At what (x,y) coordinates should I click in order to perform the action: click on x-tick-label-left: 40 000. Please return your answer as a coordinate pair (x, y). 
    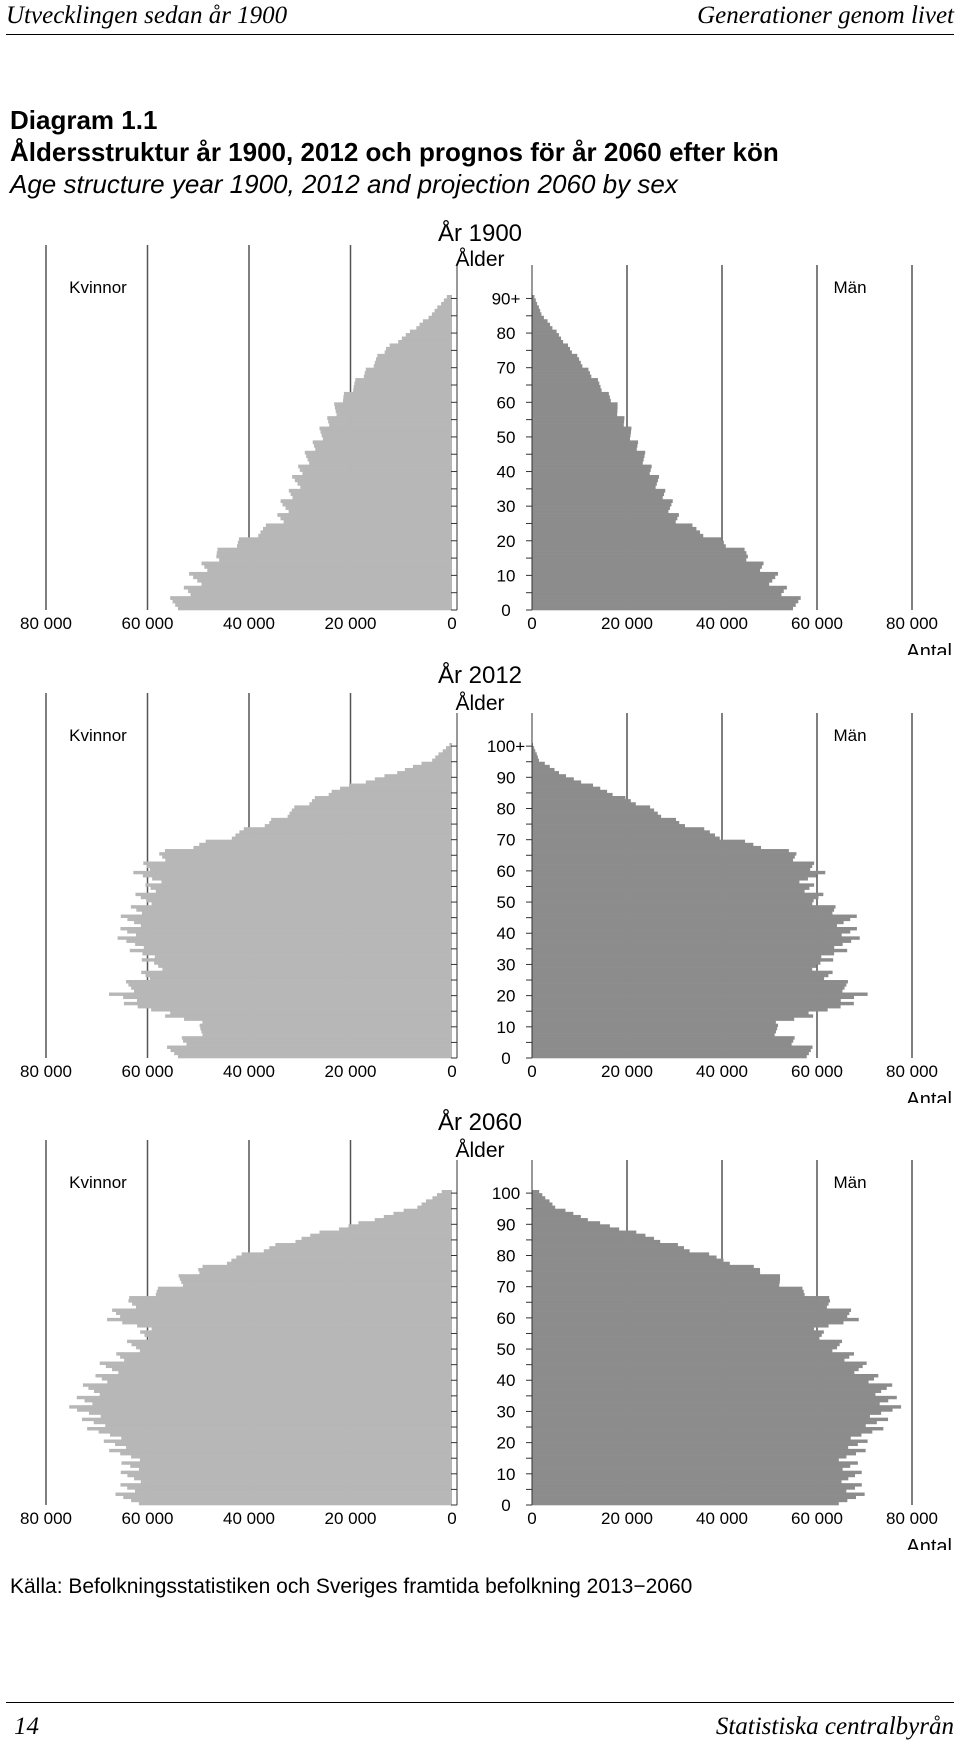
    Looking at the image, I should click on (249, 1518).